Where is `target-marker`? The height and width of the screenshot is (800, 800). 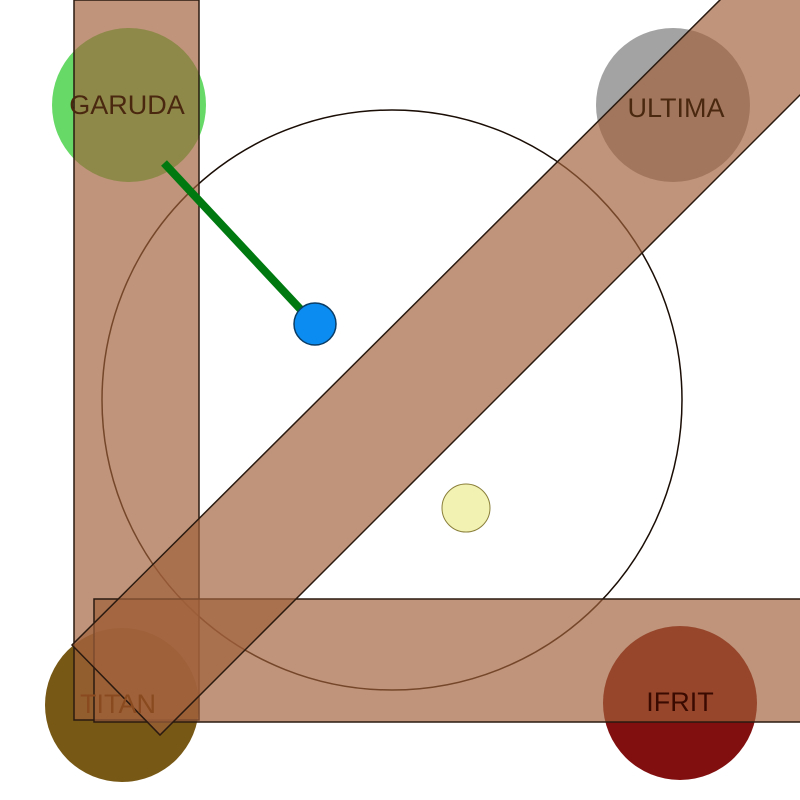 target-marker is located at coordinates (466, 508).